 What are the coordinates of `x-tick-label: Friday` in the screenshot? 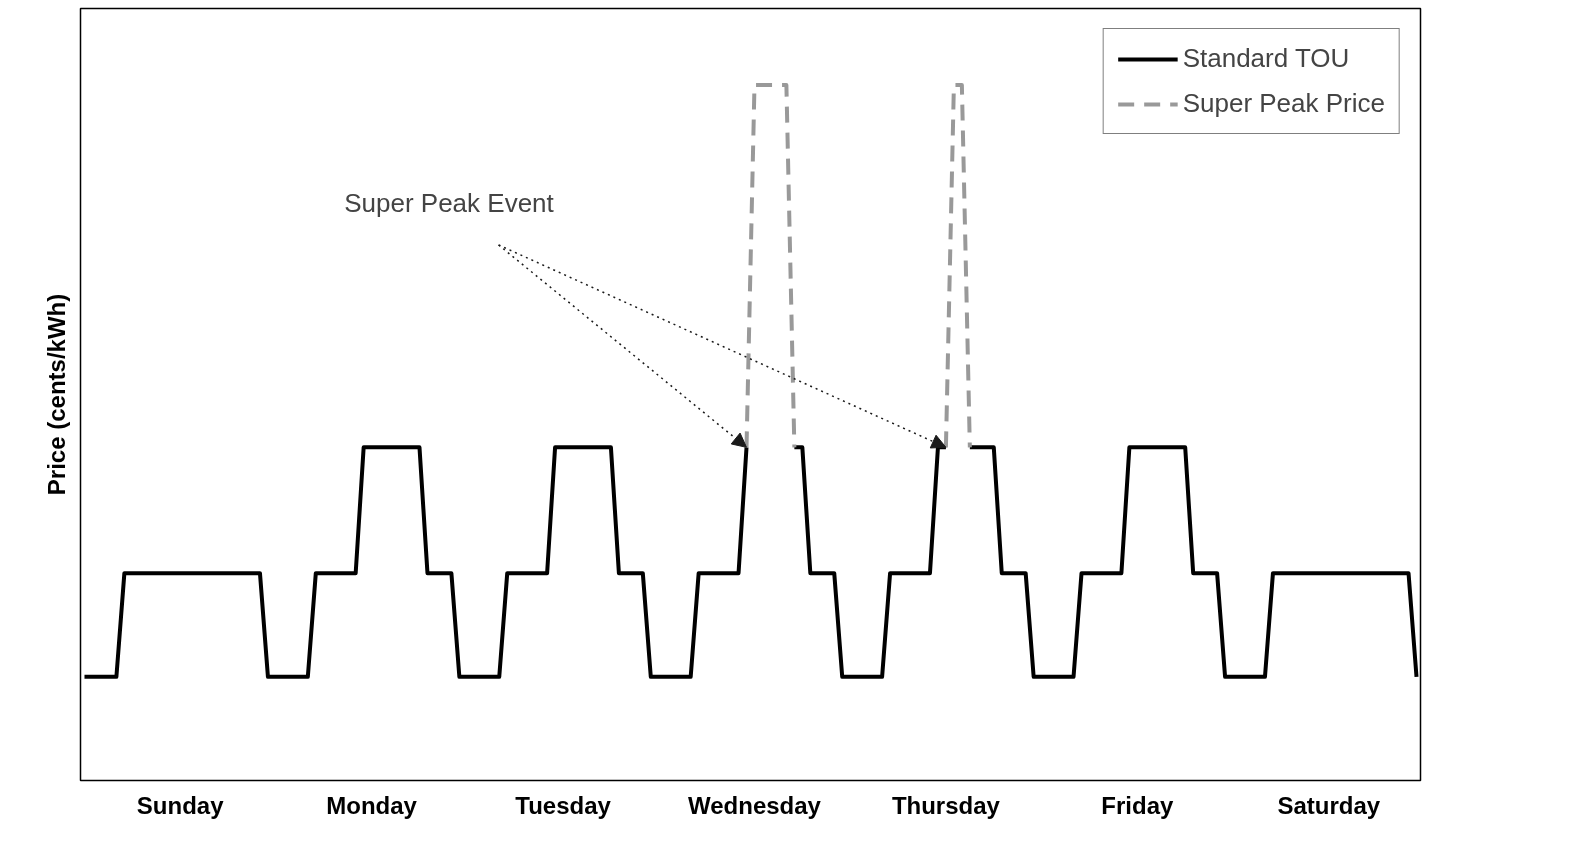 It's located at (1138, 805).